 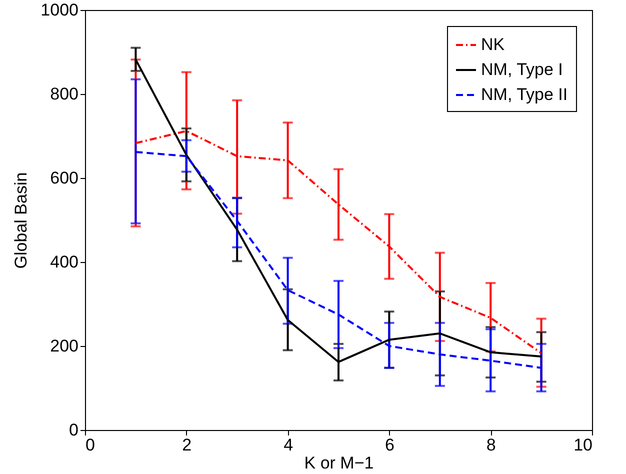 What do you see at coordinates (90, 445) in the screenshot?
I see `x-tick-label: 0` at bounding box center [90, 445].